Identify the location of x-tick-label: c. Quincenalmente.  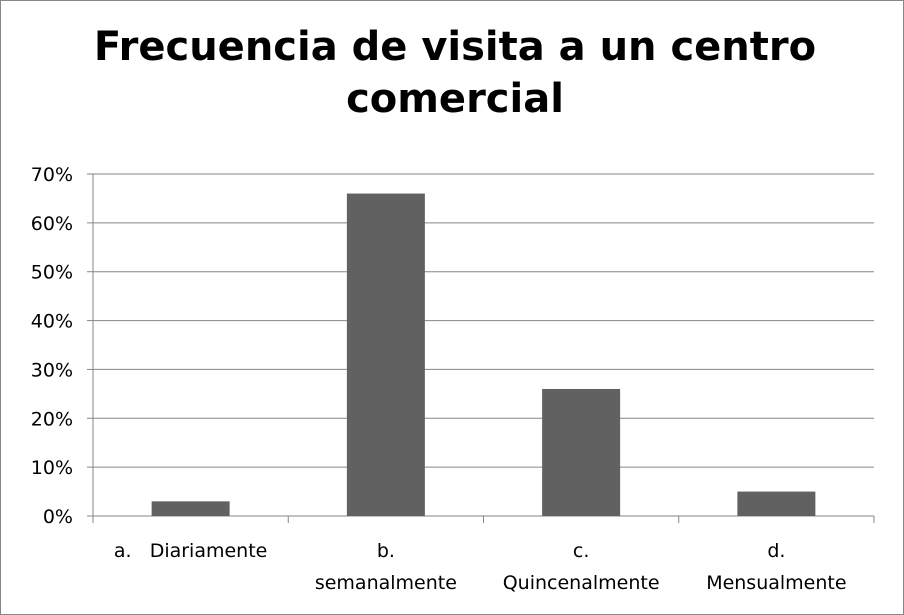
(581, 567).